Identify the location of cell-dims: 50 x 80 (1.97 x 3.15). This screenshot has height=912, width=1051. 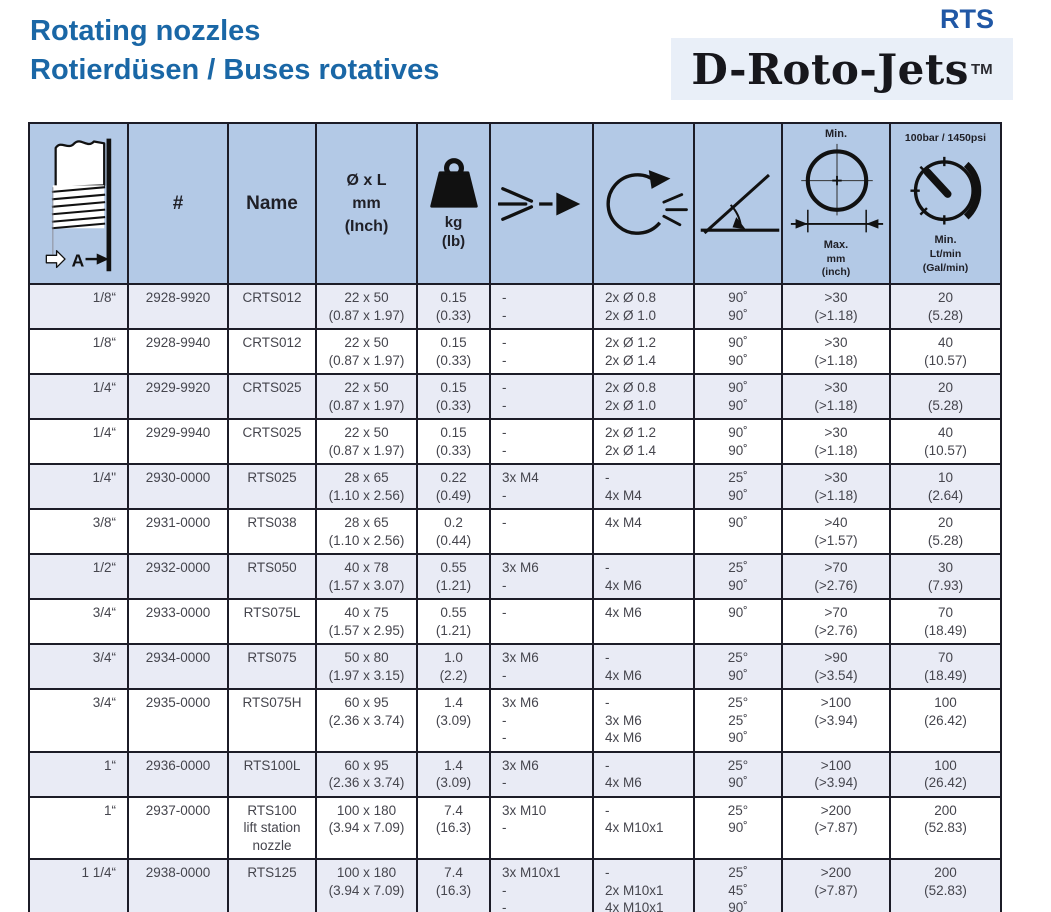
(366, 666).